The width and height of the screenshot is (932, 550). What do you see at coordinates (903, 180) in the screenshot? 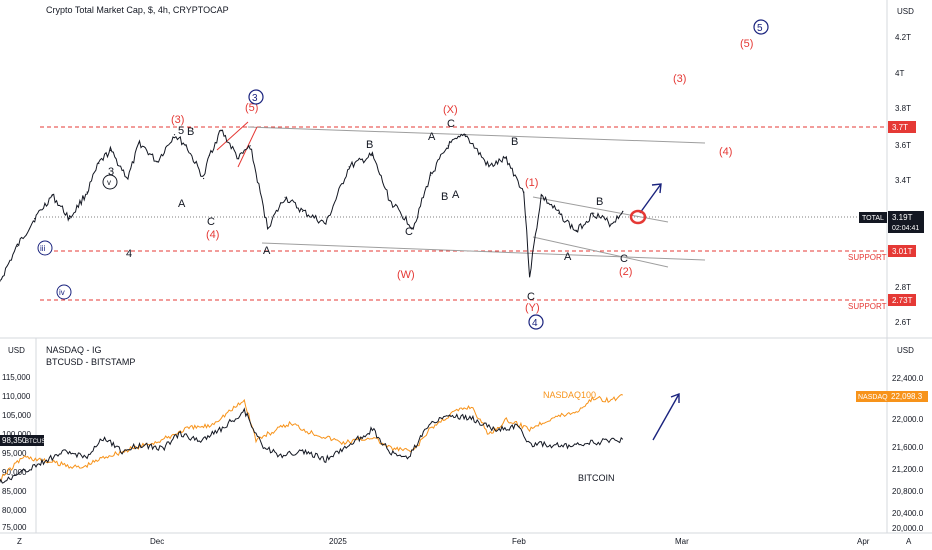
I see `main-y-axis: 4.2T 4T 3.8T 3.6T 3.4T 2.8T 2.6T` at bounding box center [903, 180].